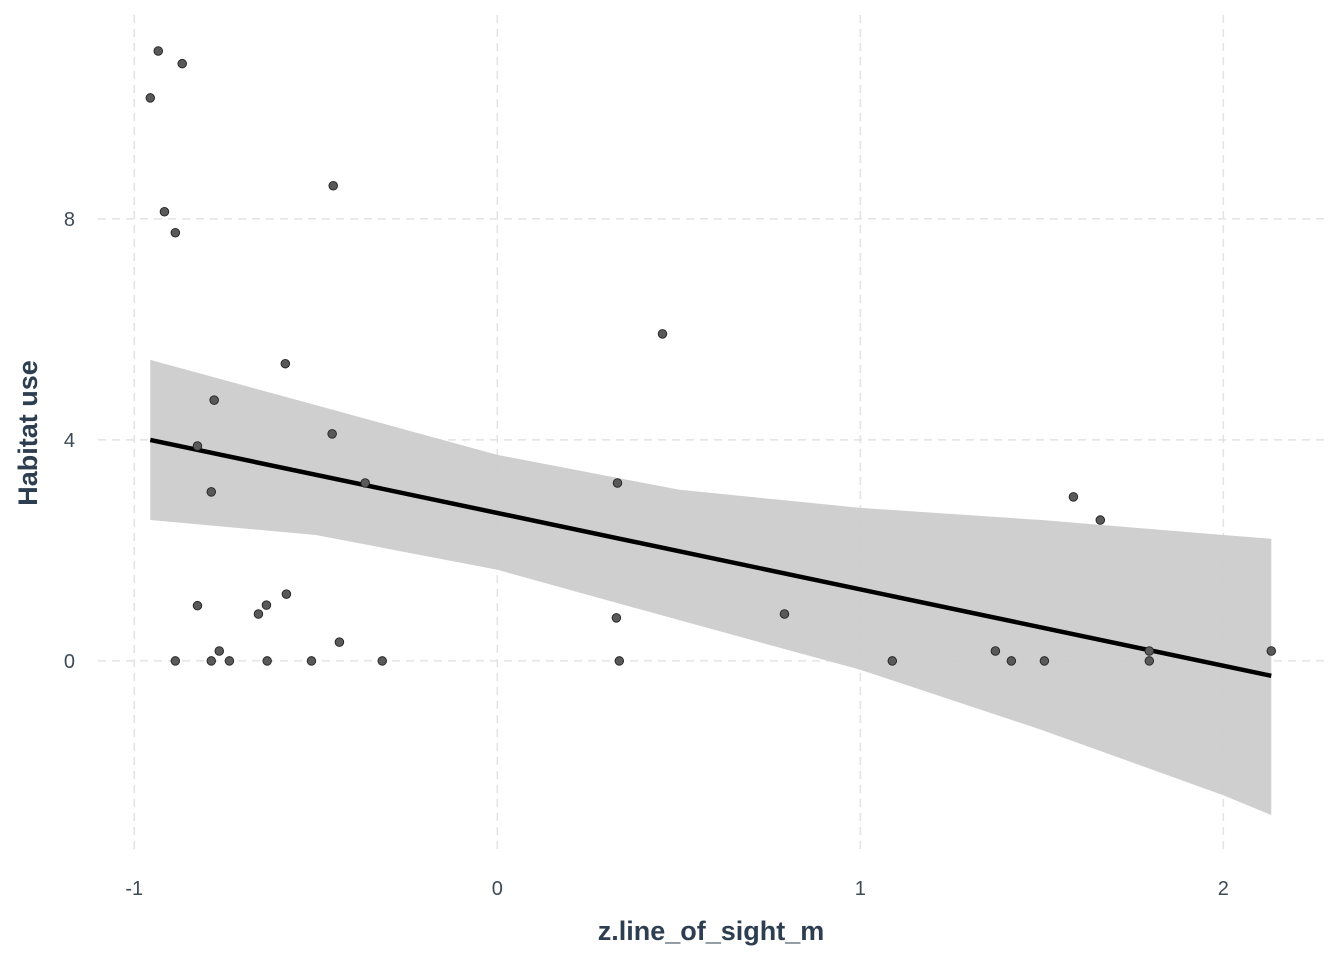 The width and height of the screenshot is (1344, 960). I want to click on x-tick-label: -1, so click(134, 889).